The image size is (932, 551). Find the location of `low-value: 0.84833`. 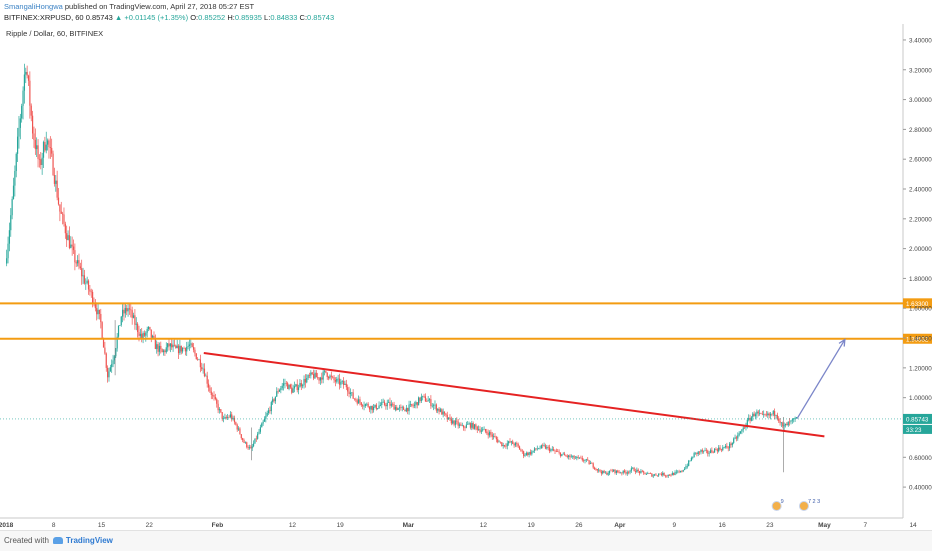

low-value: 0.84833 is located at coordinates (284, 17).